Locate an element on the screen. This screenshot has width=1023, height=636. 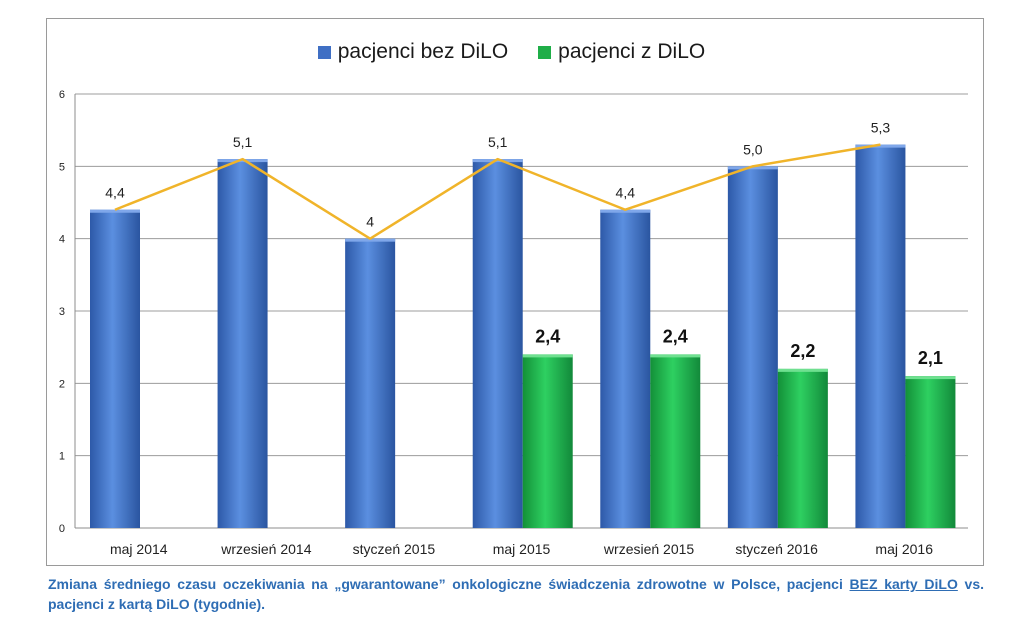
chart-legend: pacjenci bez DiLO pacjenci z DiLO is located at coordinates (511, 52).